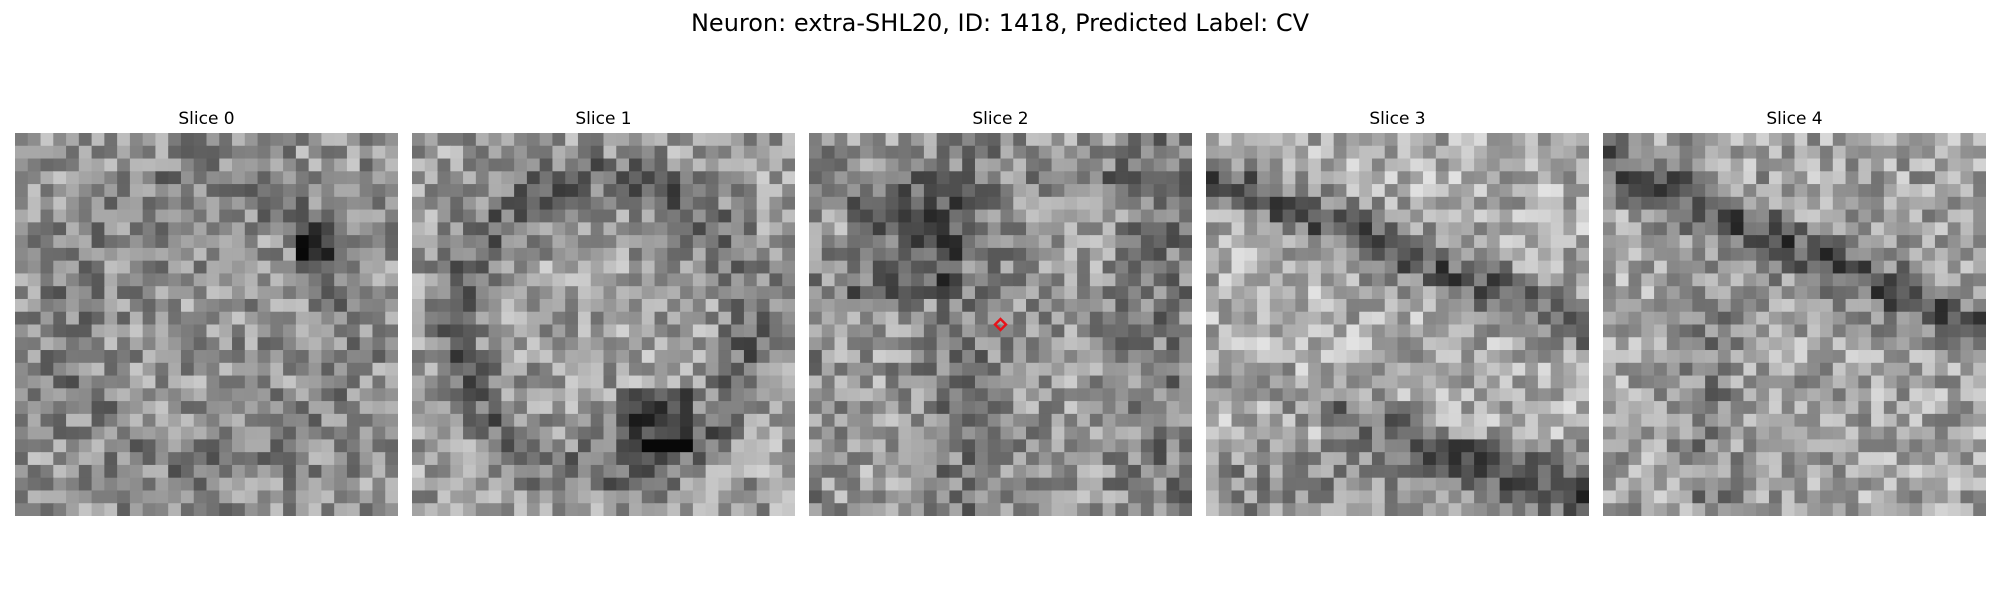 This screenshot has height=600, width=2000. What do you see at coordinates (1794, 119) in the screenshot?
I see `slice-title: Slice 4` at bounding box center [1794, 119].